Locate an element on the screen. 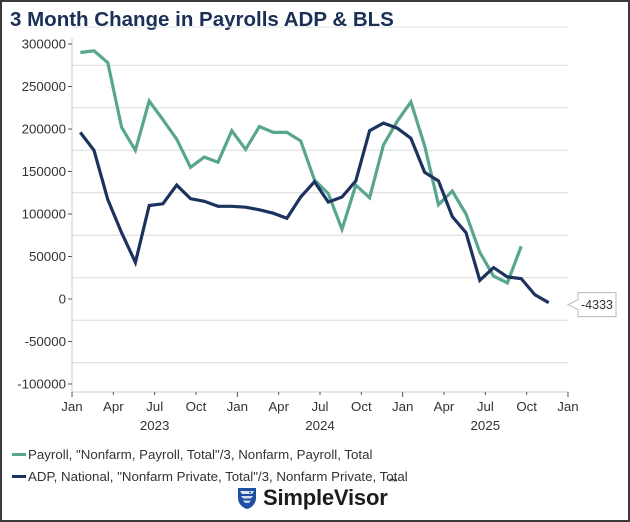 This screenshot has height=522, width=630. legend-swatch-payroll is located at coordinates (19, 454).